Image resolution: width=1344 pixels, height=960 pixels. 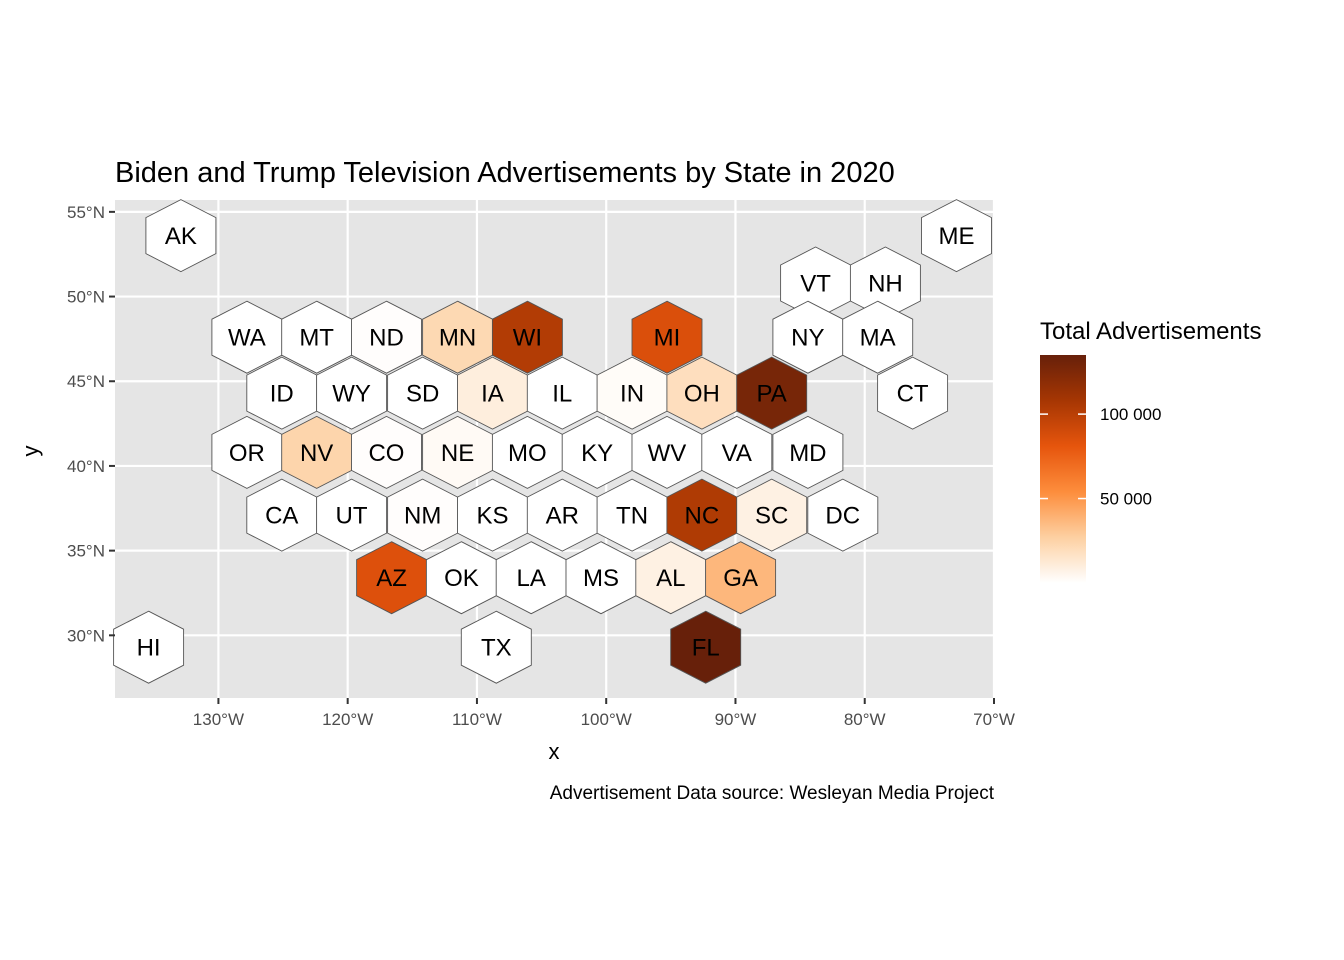 I want to click on hex-label-mt: MT, so click(x=316, y=338).